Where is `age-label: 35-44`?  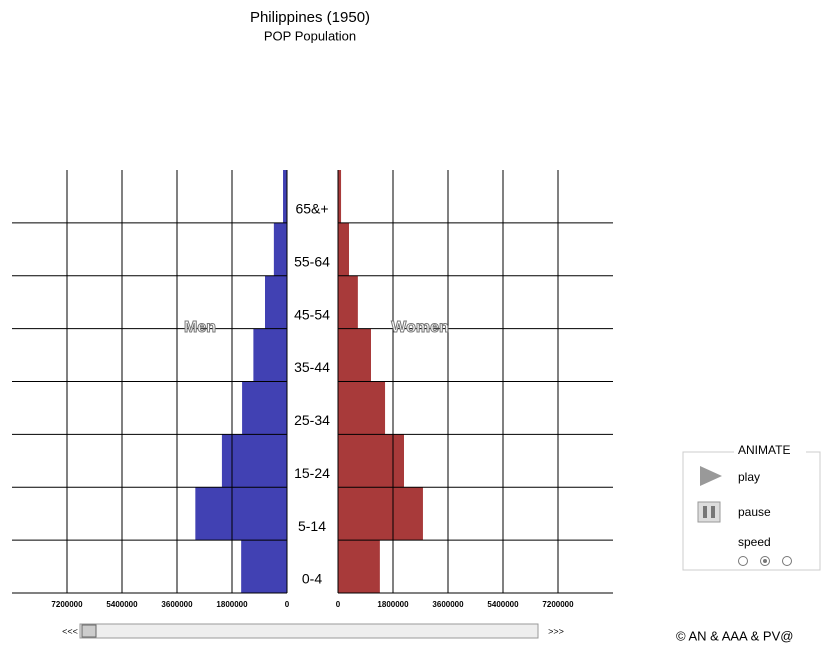 age-label: 35-44 is located at coordinates (312, 367).